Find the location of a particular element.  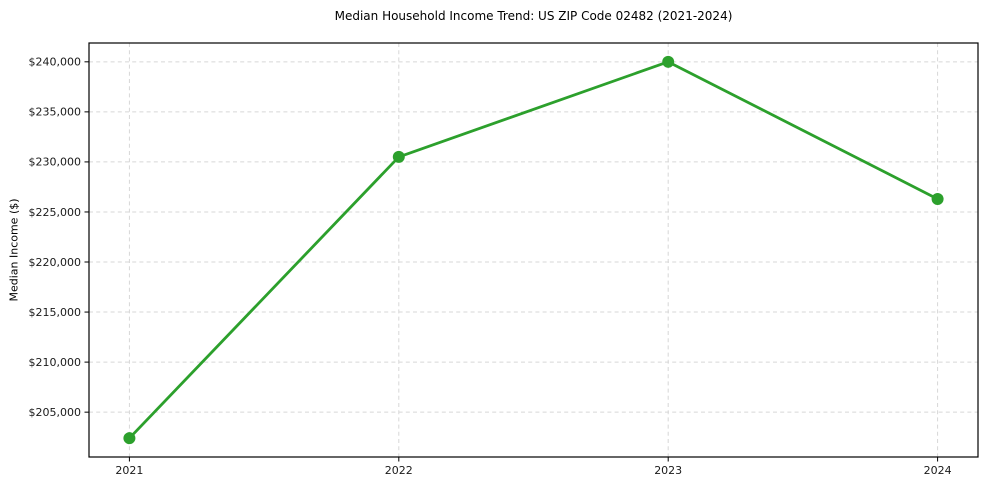

y-tick-label: $220,000 is located at coordinates (55, 262).